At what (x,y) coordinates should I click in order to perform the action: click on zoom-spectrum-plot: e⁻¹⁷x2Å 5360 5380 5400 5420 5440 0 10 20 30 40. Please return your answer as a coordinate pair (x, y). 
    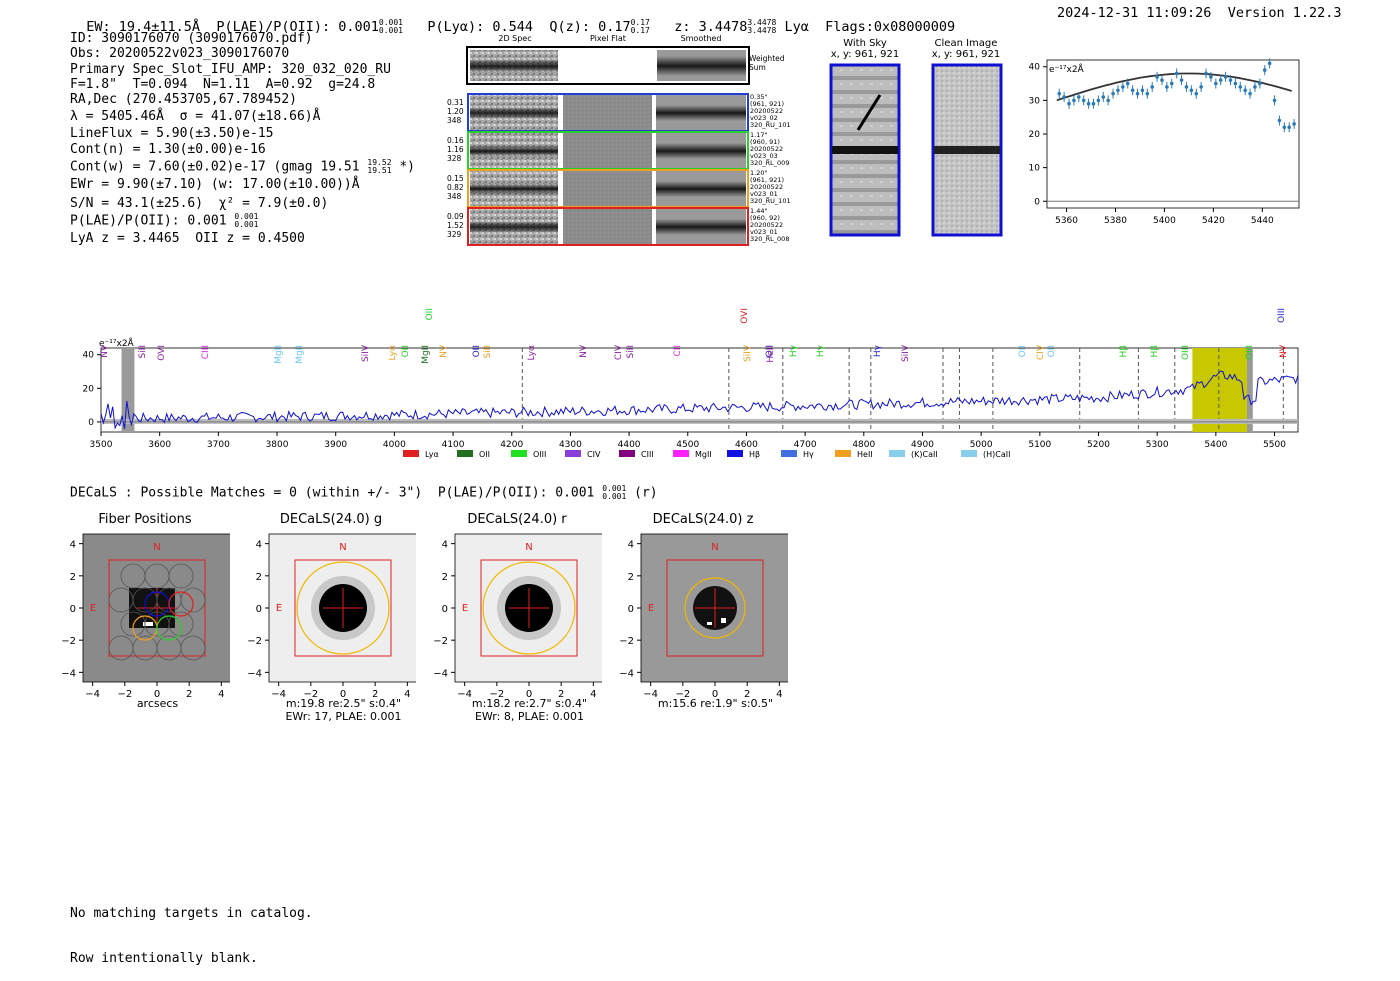
    Looking at the image, I should click on (1164, 142).